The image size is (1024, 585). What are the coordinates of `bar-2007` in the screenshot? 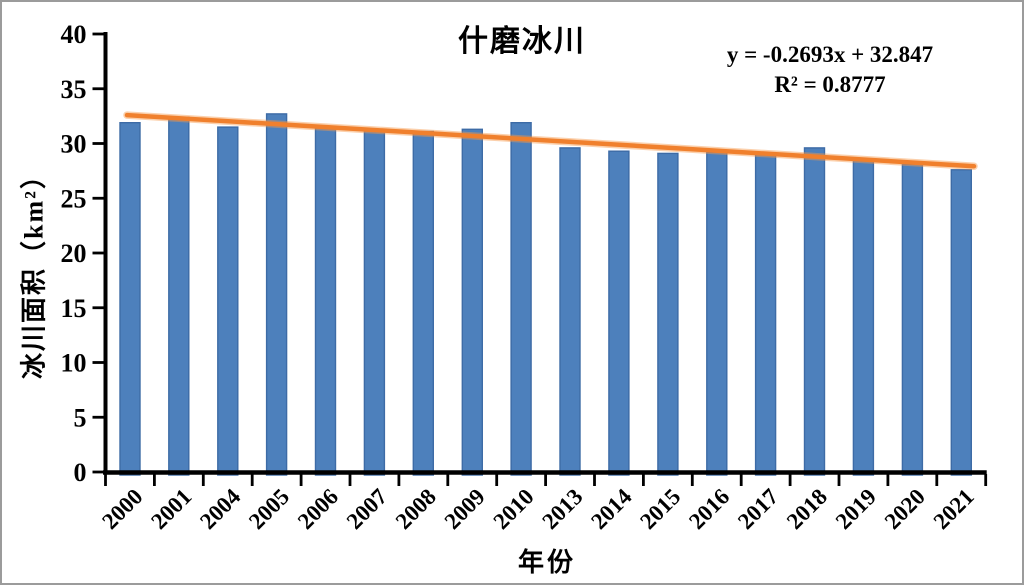 It's located at (374, 302).